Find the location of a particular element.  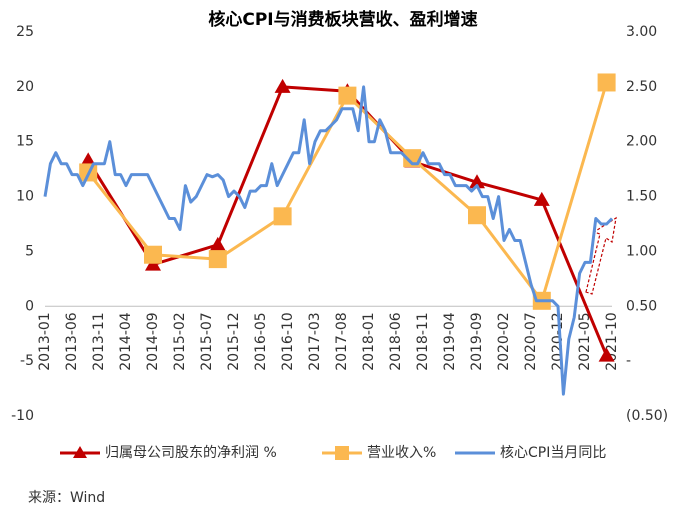

y-tick-label: -5 is located at coordinates (27, 361).